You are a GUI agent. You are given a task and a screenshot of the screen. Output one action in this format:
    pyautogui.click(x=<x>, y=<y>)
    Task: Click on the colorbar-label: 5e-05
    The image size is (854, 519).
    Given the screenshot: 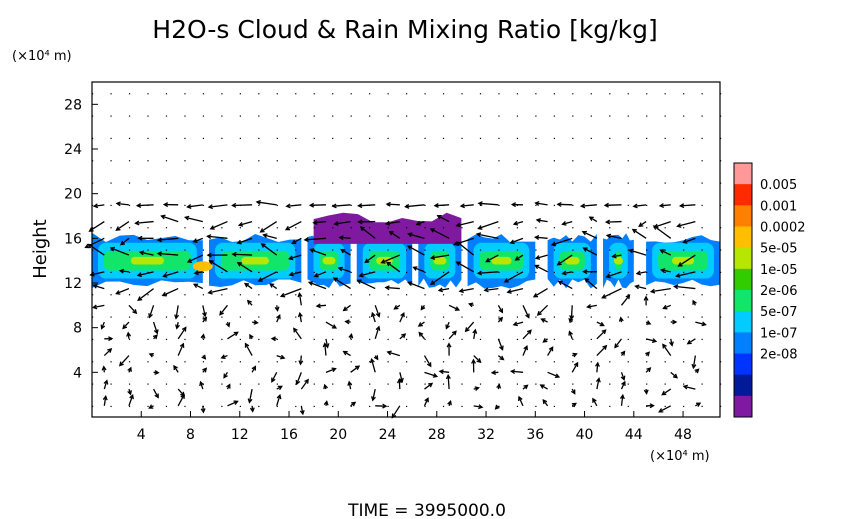 What is the action you would take?
    pyautogui.click(x=779, y=249)
    